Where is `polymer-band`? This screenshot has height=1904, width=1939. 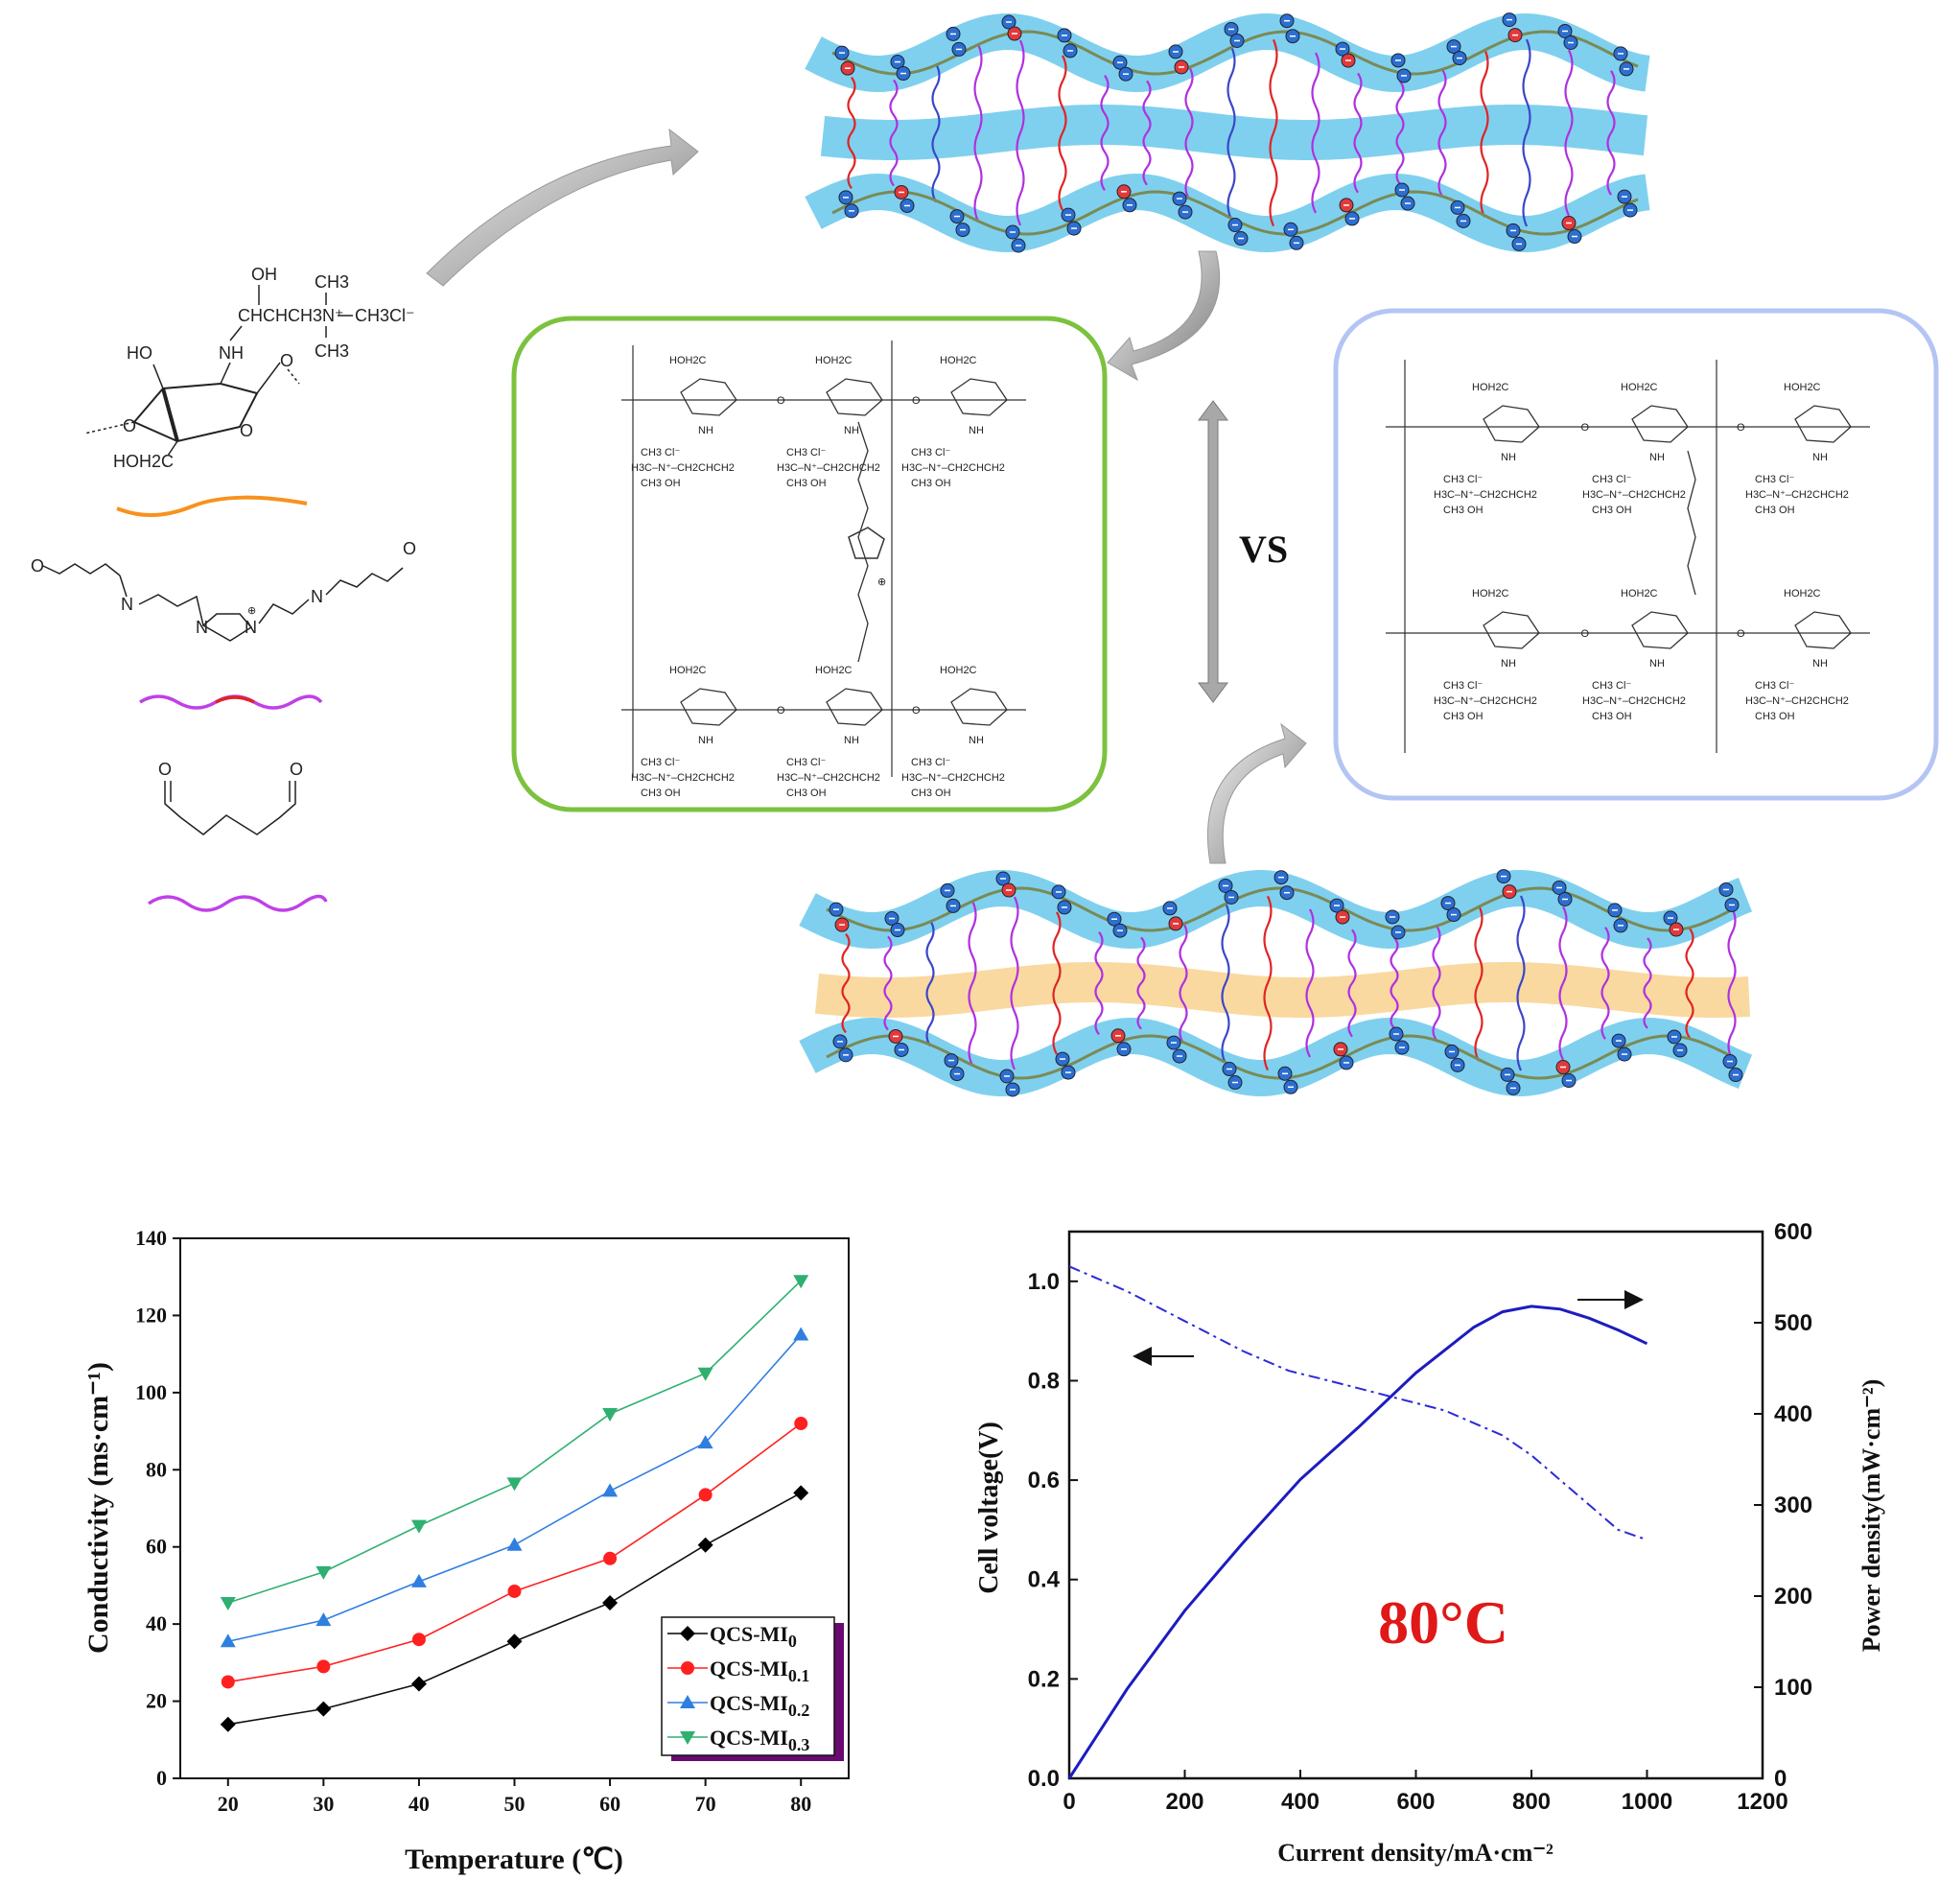
polymer-band is located at coordinates (1276, 909).